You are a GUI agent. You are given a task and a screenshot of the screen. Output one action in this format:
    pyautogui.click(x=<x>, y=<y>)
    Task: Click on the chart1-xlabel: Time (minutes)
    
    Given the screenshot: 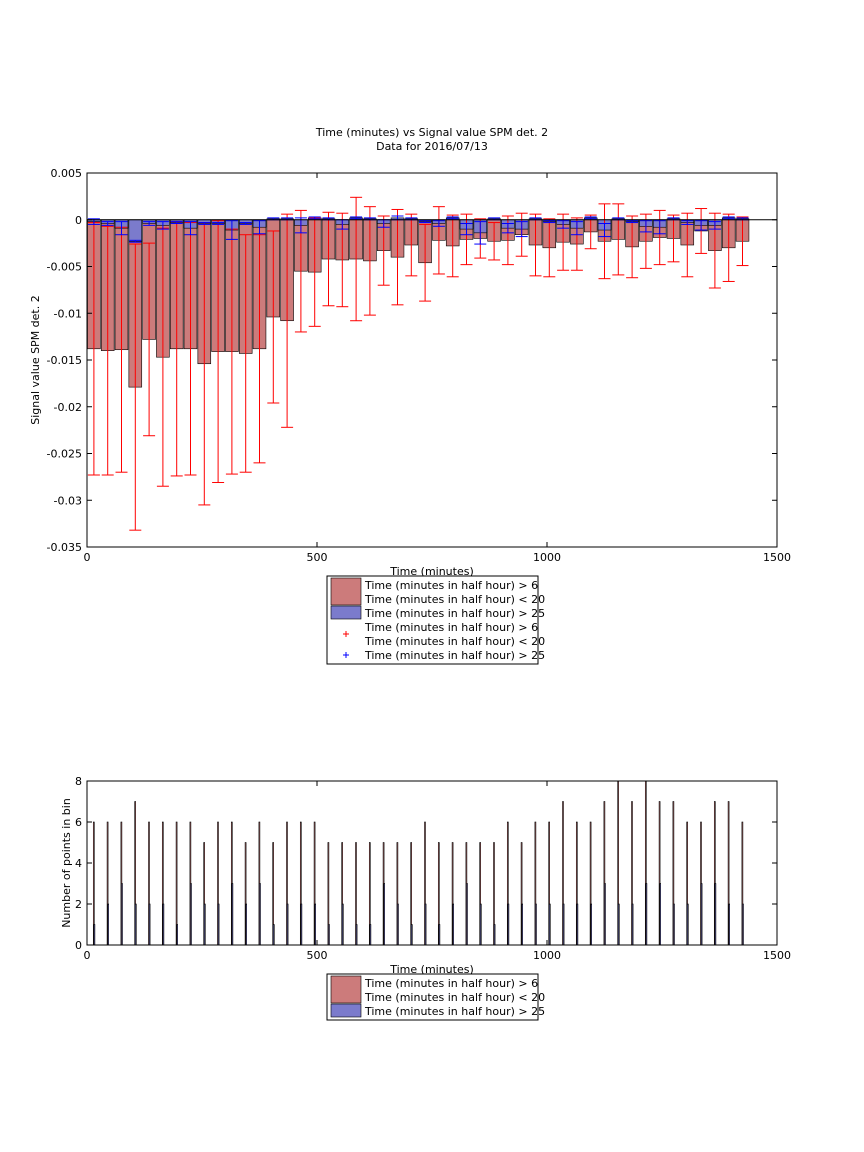 What is the action you would take?
    pyautogui.click(x=431, y=571)
    